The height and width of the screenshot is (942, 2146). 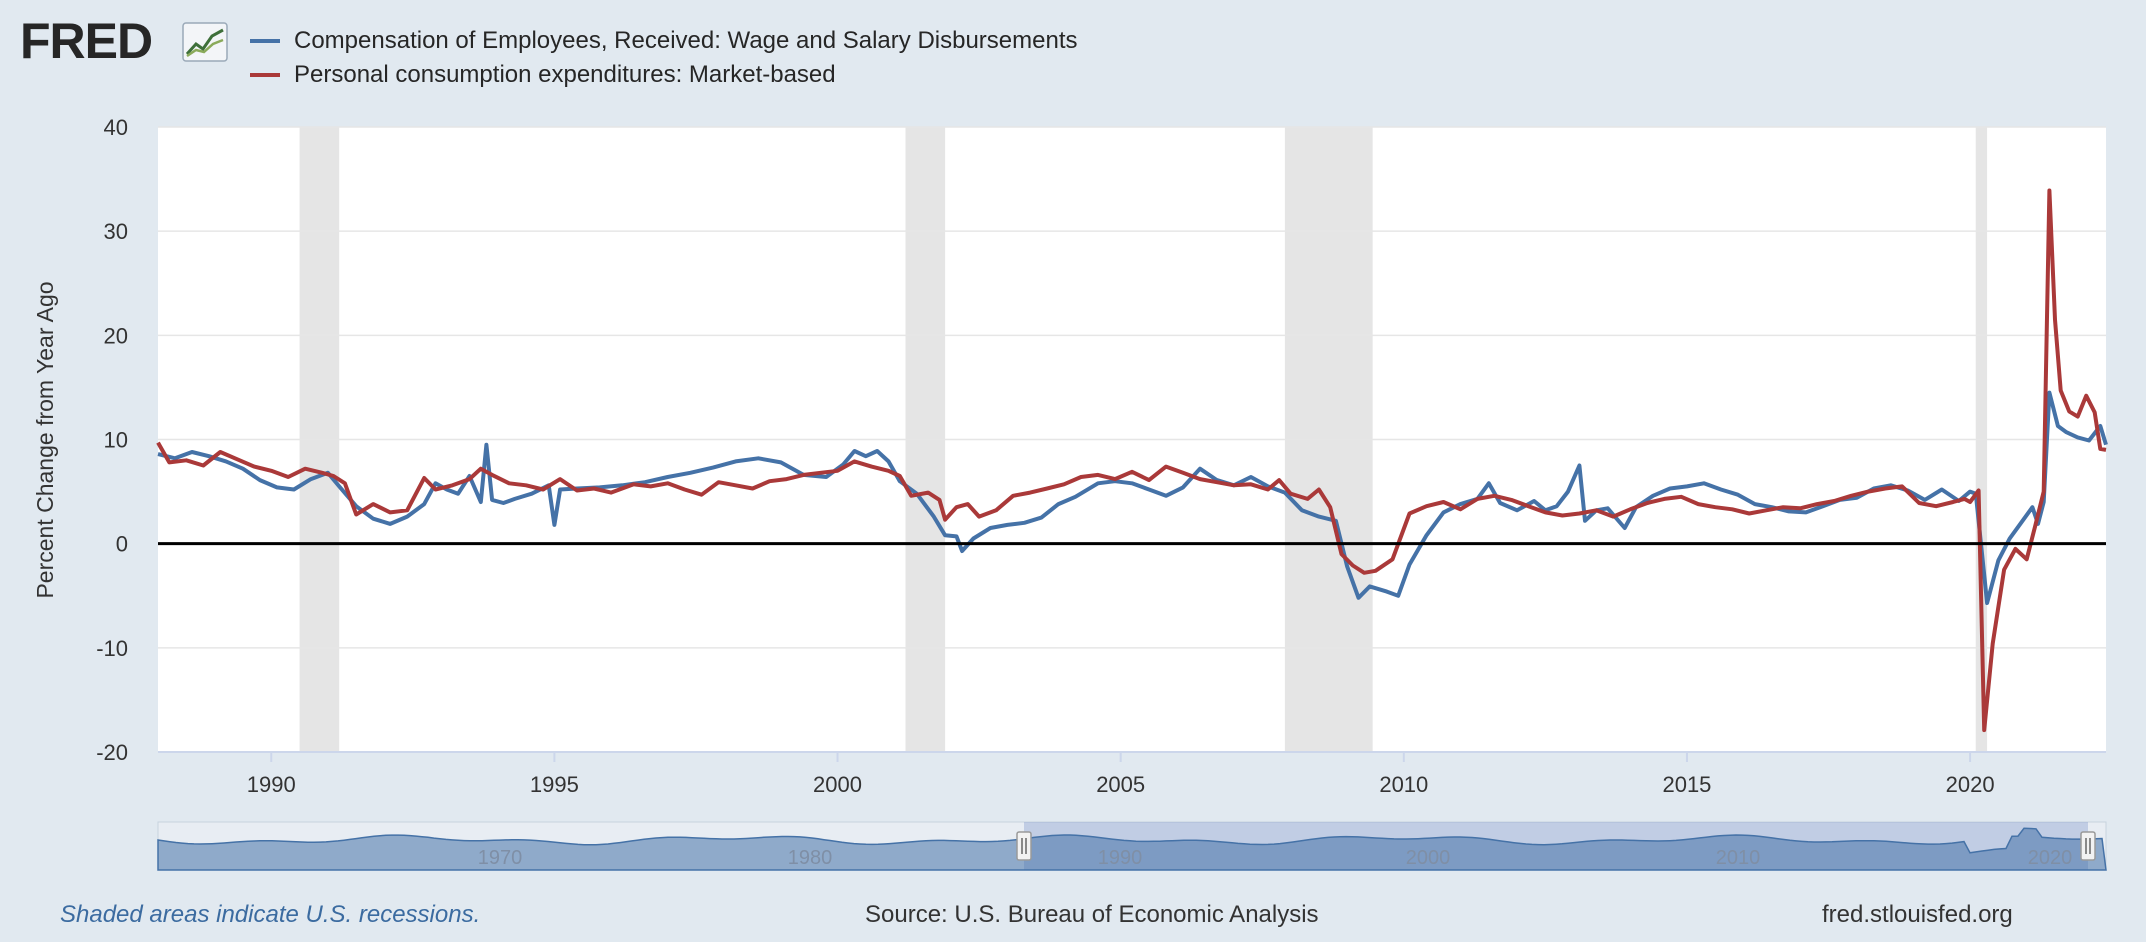 I want to click on navigator-tick-label: 2000, so click(x=1428, y=858).